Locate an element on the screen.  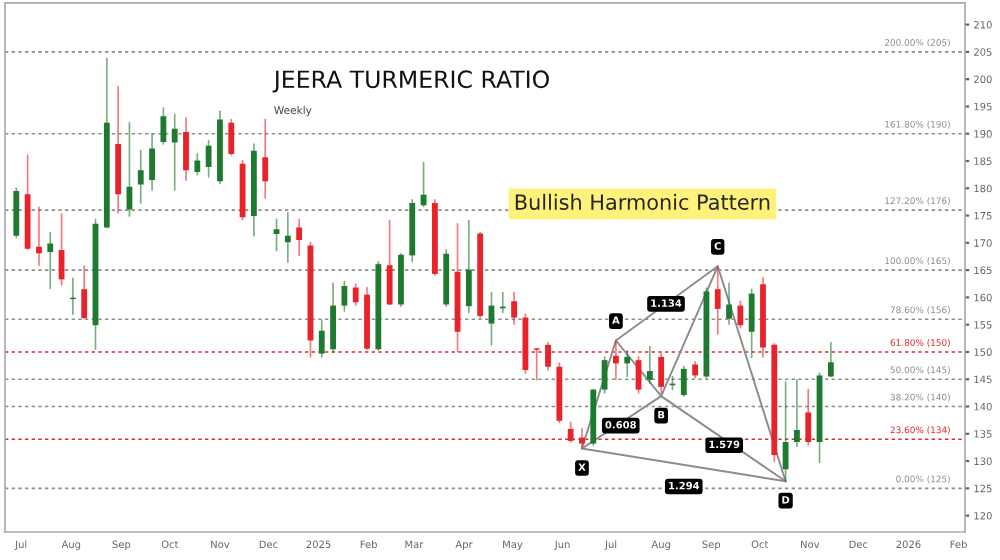
annotation: Bullish Harmonic Pattern is located at coordinates (642, 201).